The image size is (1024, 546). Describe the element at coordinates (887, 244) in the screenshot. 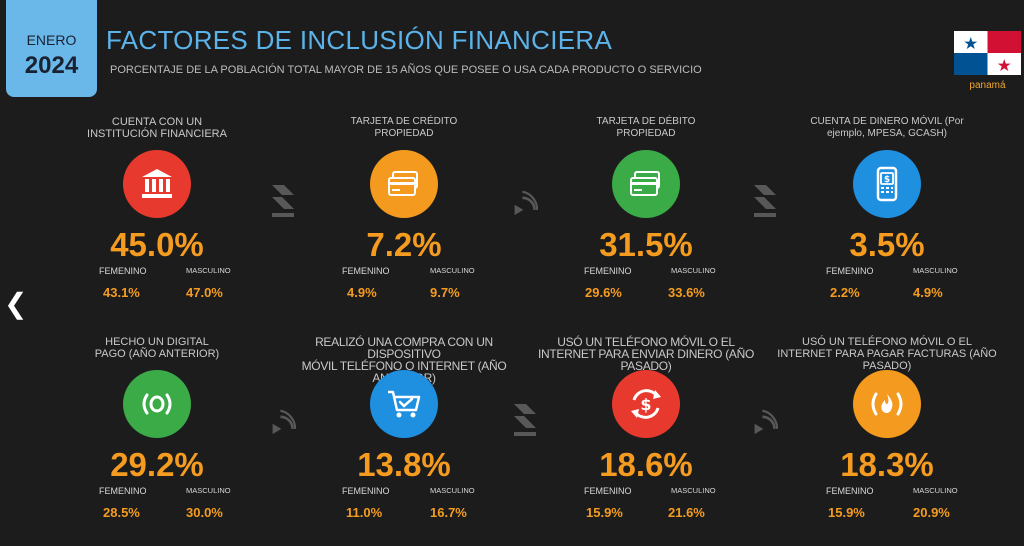

I see `stat-value: 3.5%` at that location.